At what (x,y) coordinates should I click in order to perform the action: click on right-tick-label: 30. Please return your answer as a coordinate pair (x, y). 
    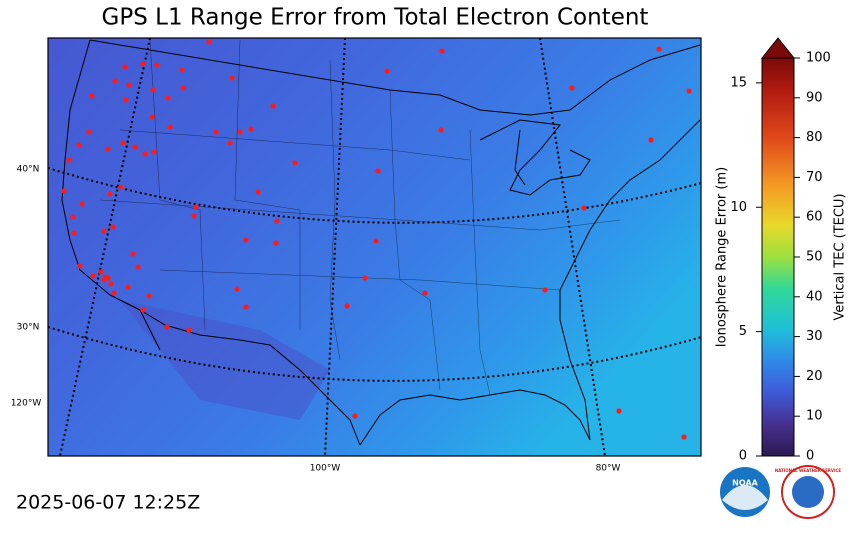
    Looking at the image, I should click on (814, 336).